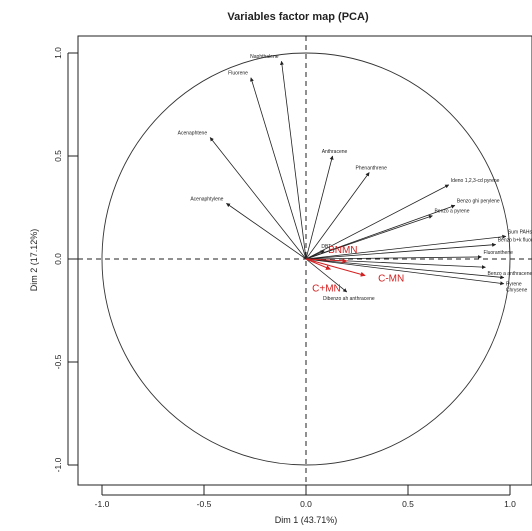 The image size is (532, 531). Describe the element at coordinates (478, 201) in the screenshot. I see `variable-label: Benzo ghi perylene` at that location.